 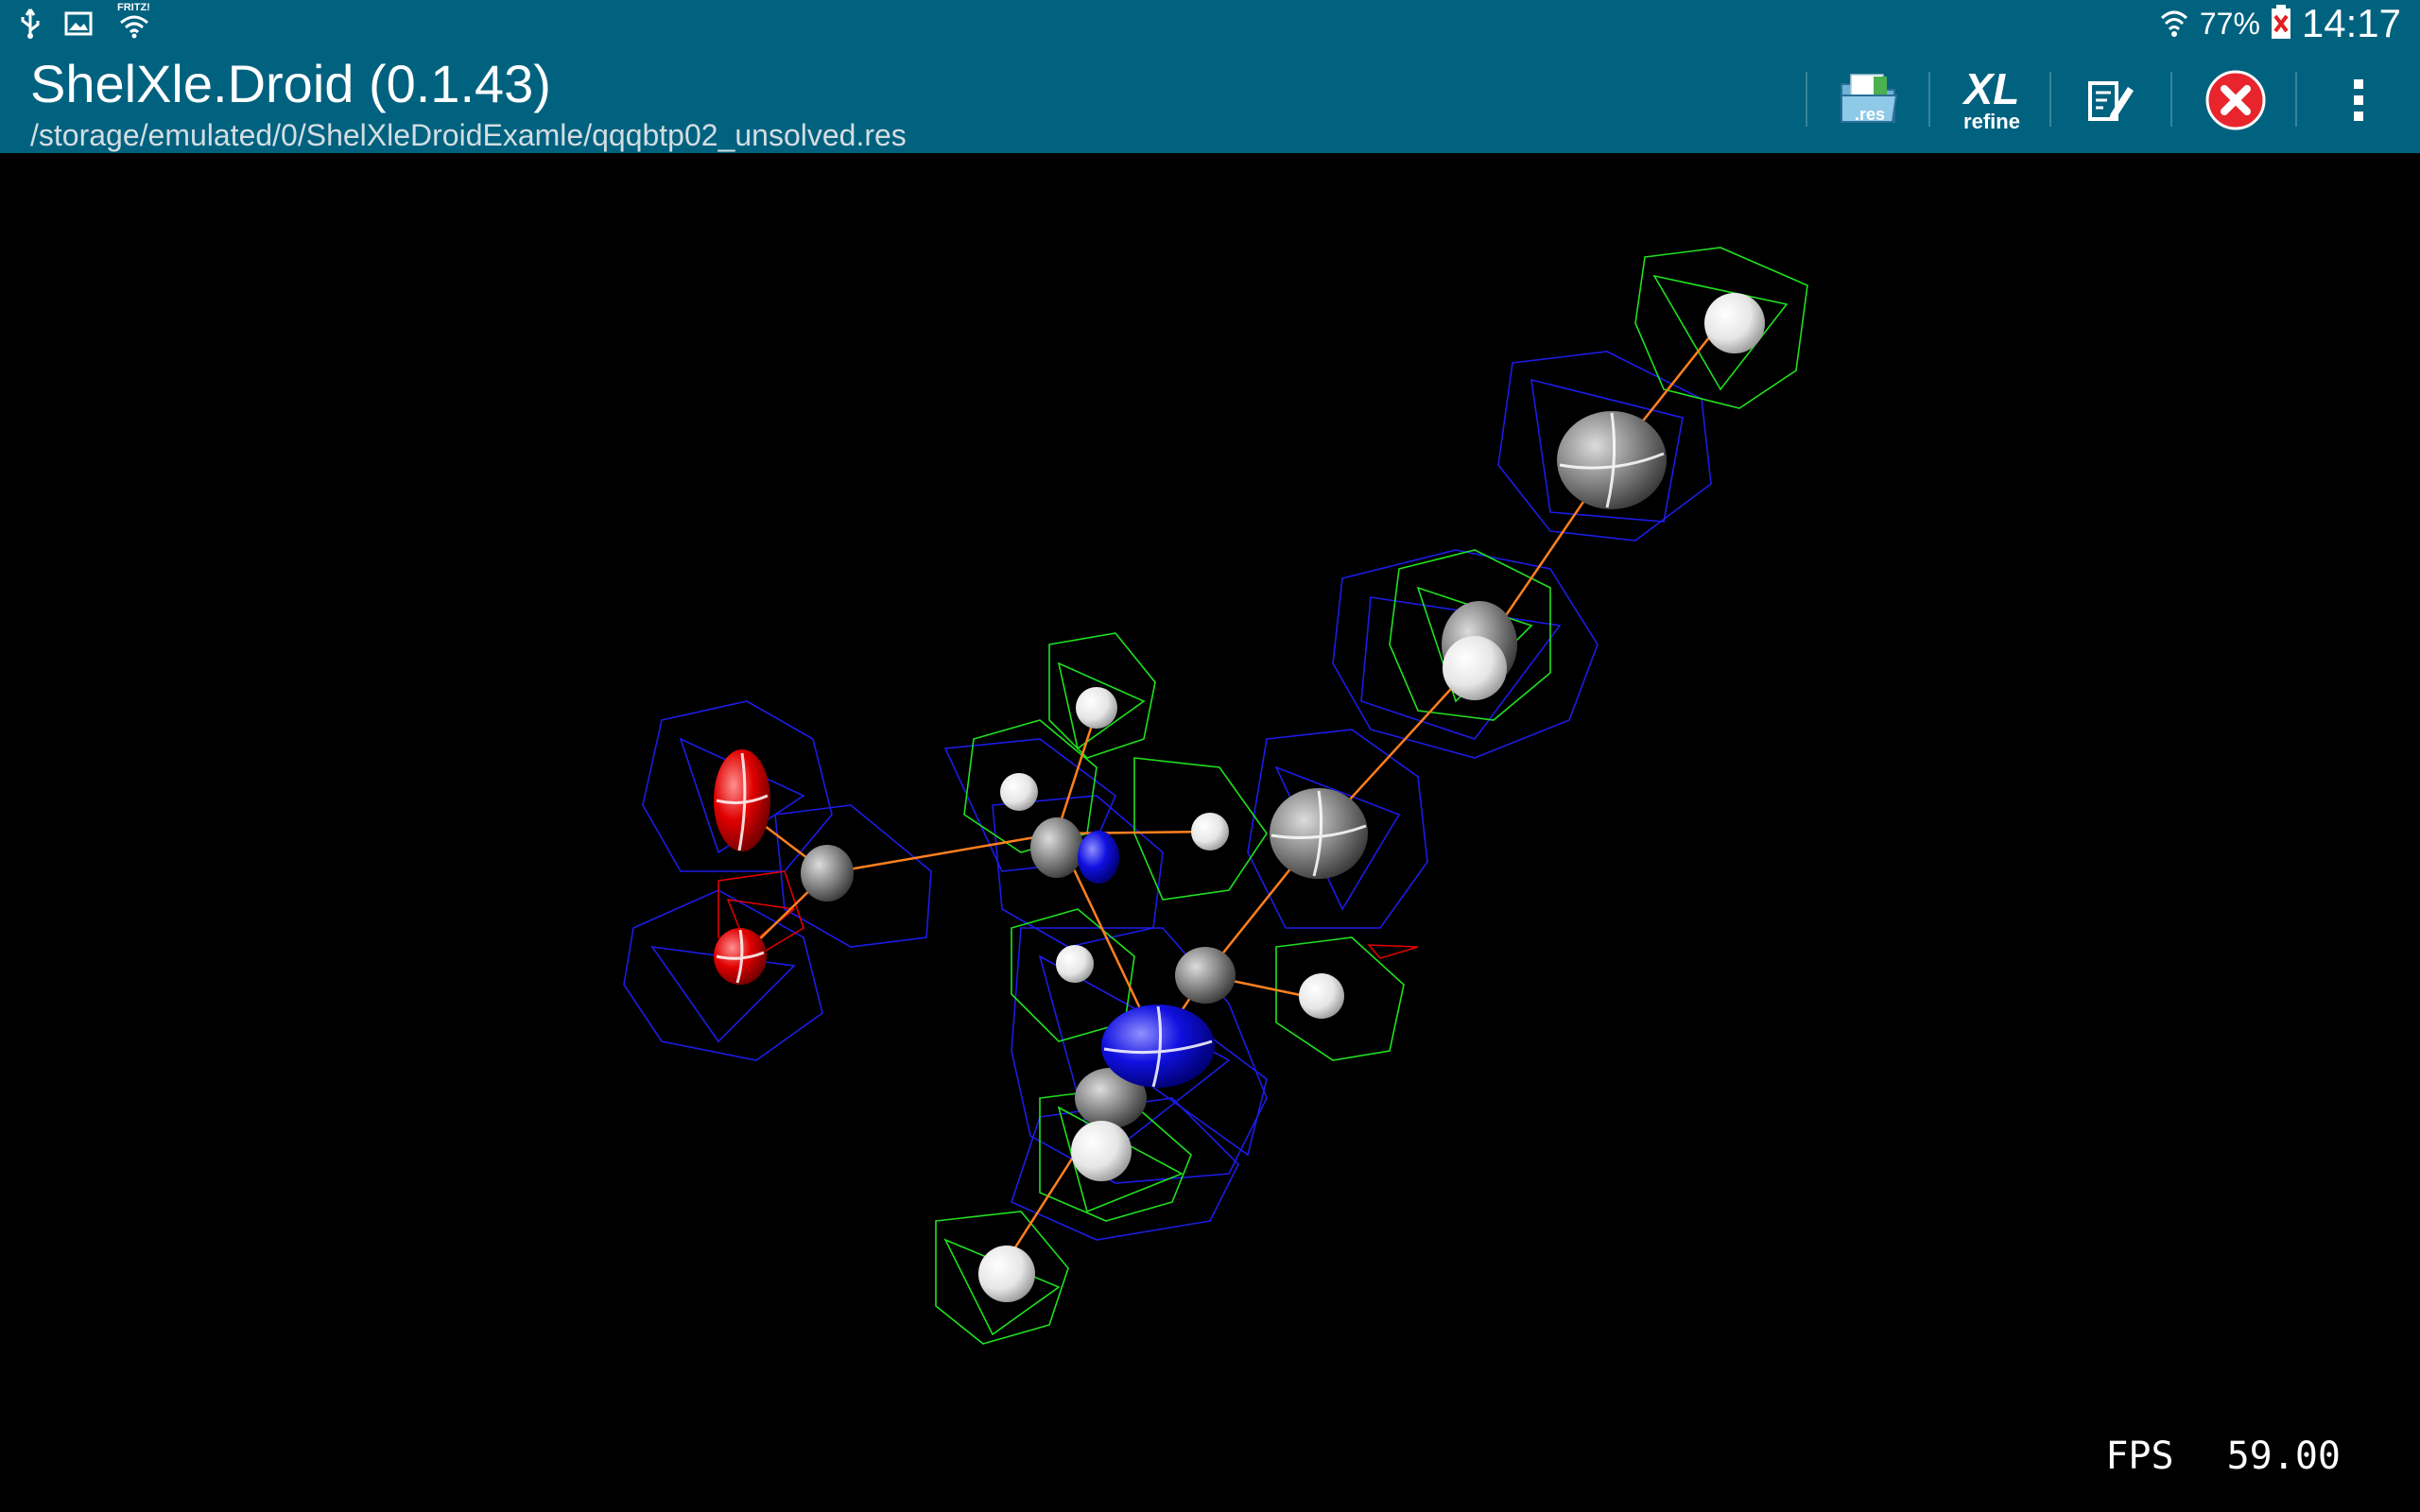 I want to click on overflow-menu-button, so click(x=2359, y=100).